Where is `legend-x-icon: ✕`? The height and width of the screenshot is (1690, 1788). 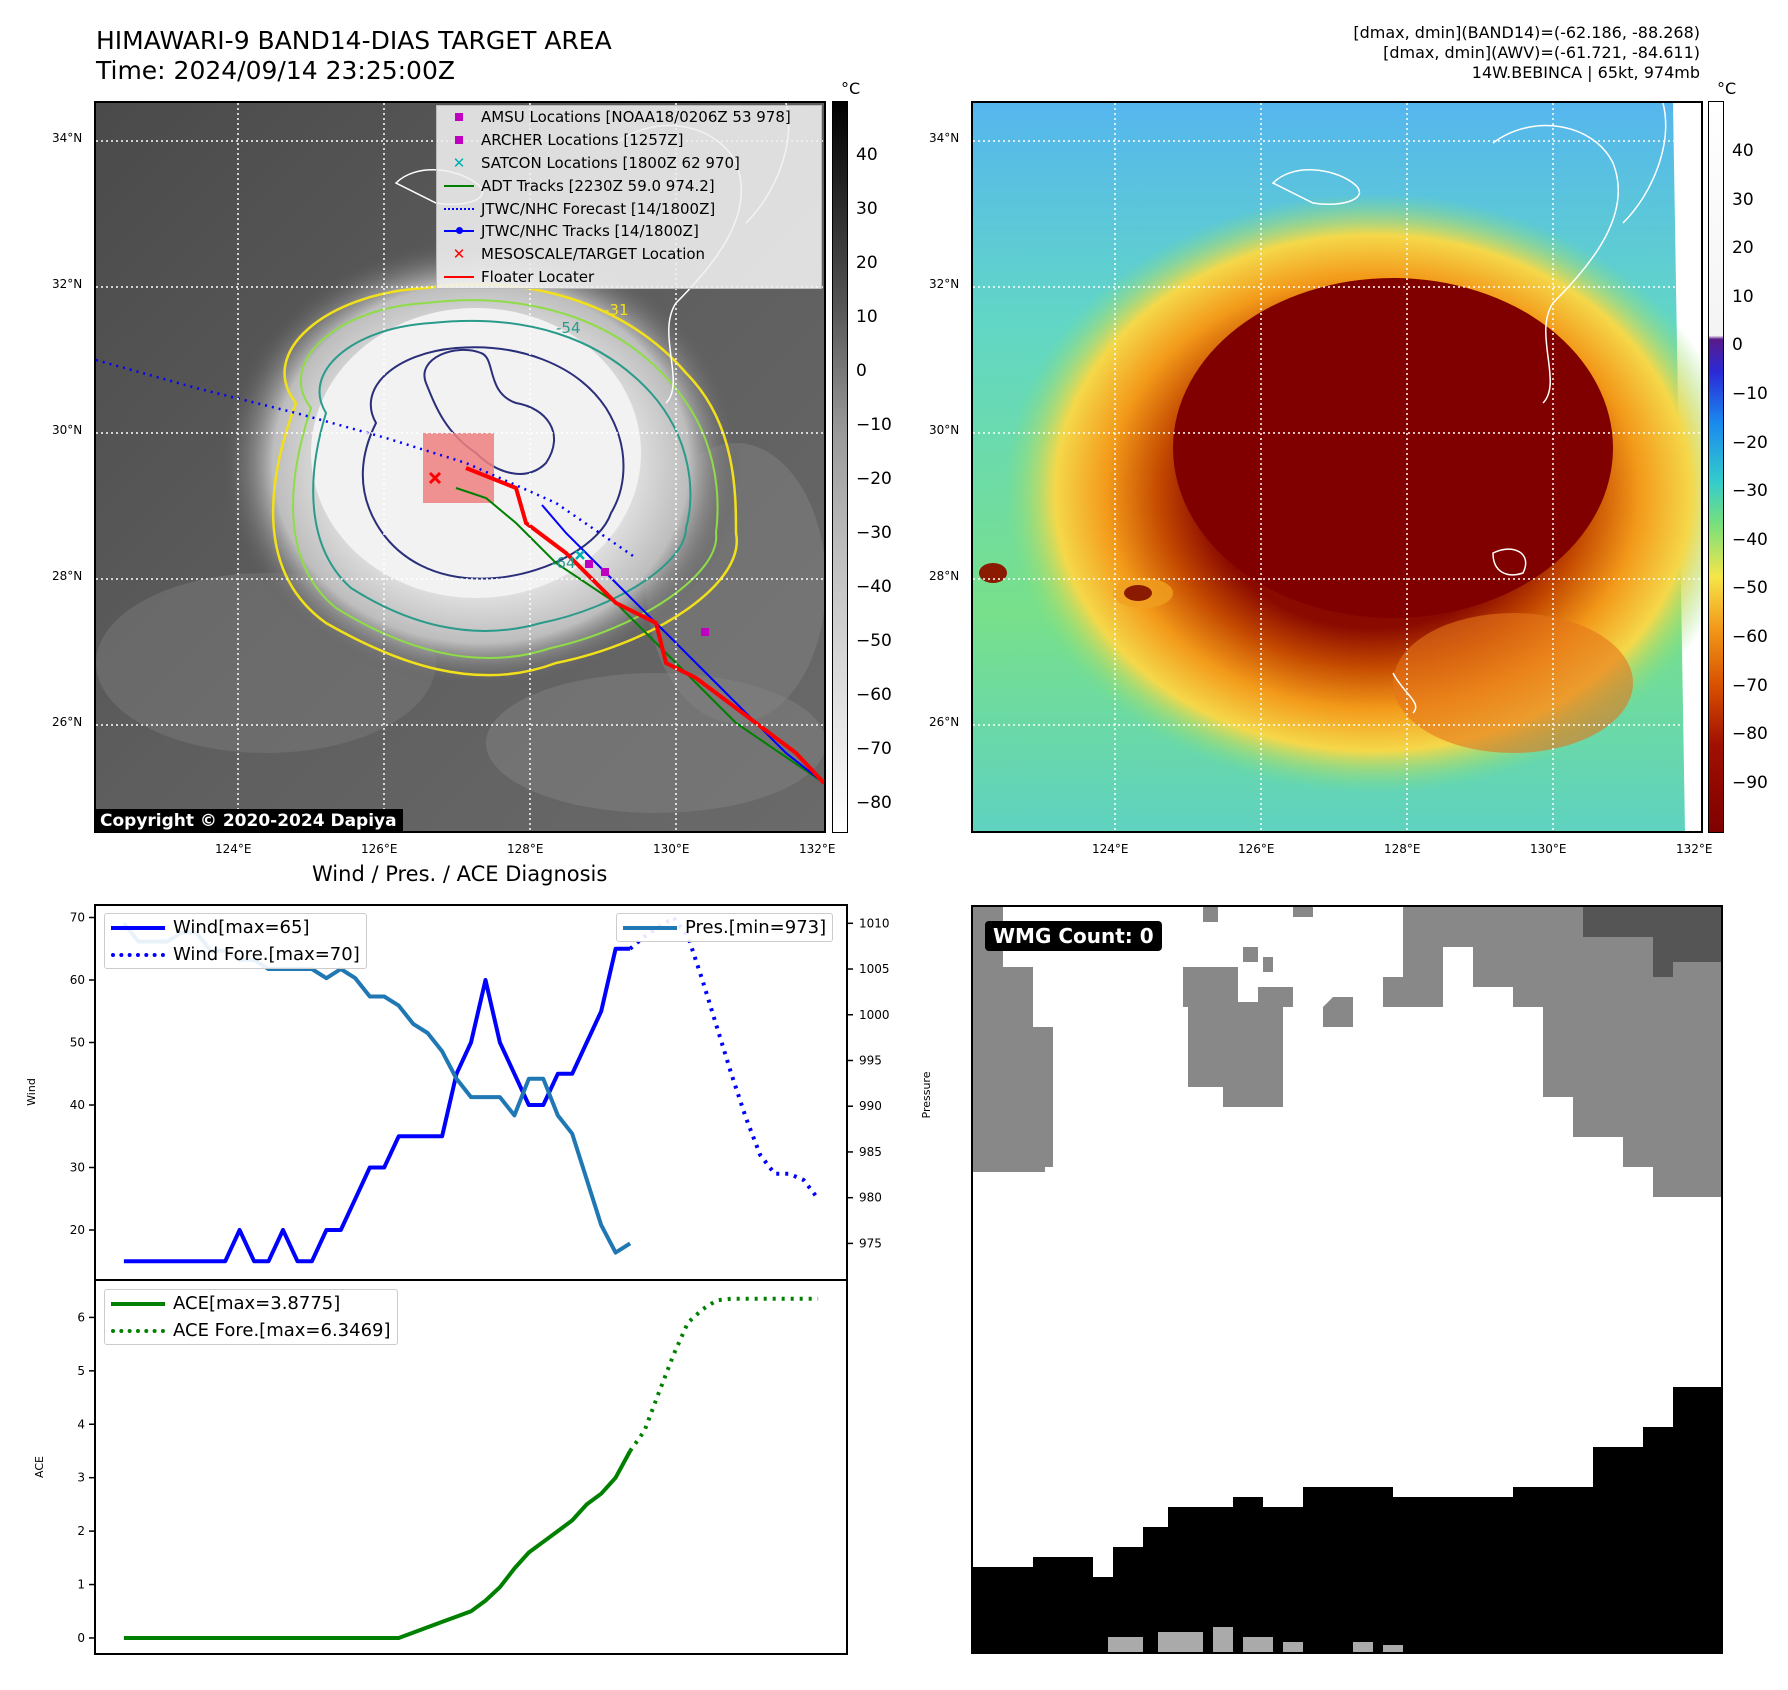 legend-x-icon: ✕ is located at coordinates (459, 162).